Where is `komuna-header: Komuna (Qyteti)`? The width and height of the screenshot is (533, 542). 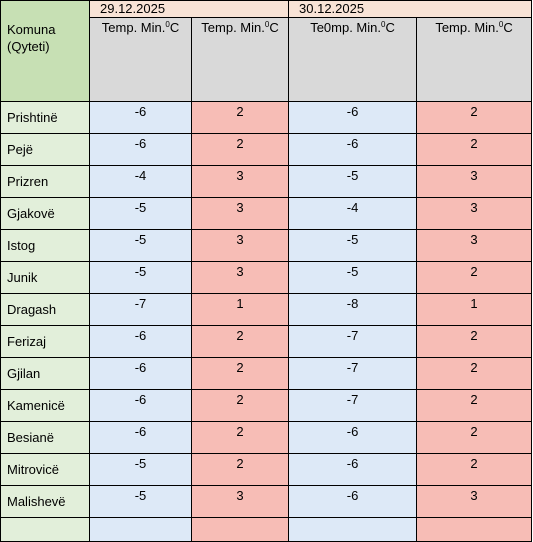 komuna-header: Komuna (Qyteti) is located at coordinates (45, 51).